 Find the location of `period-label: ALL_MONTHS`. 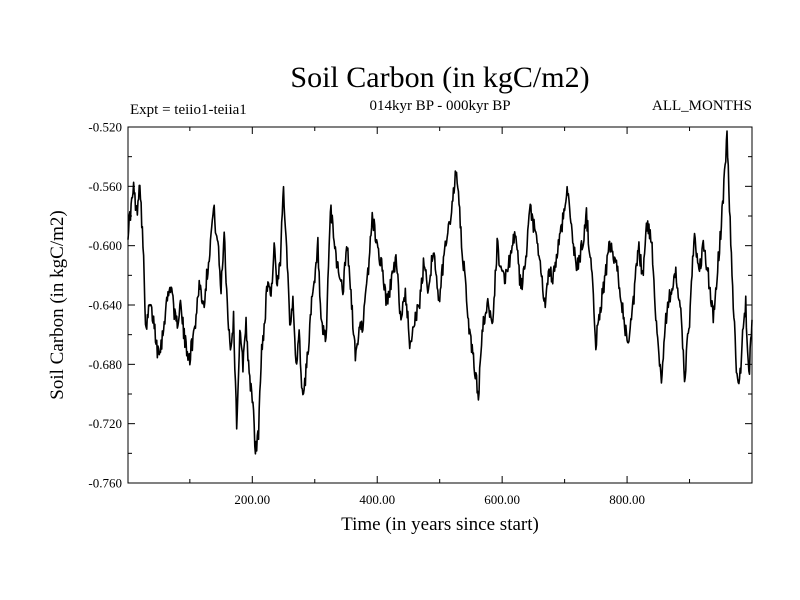

period-label: ALL_MONTHS is located at coordinates (702, 106).